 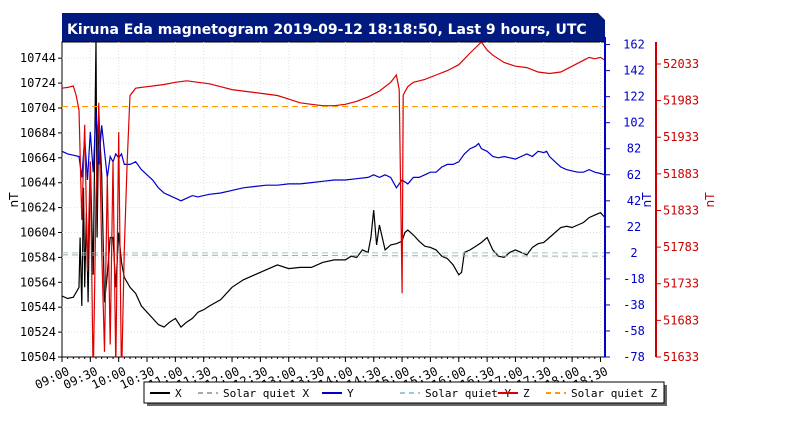 I want to click on right-tick-label: 51933, so click(x=681, y=137).